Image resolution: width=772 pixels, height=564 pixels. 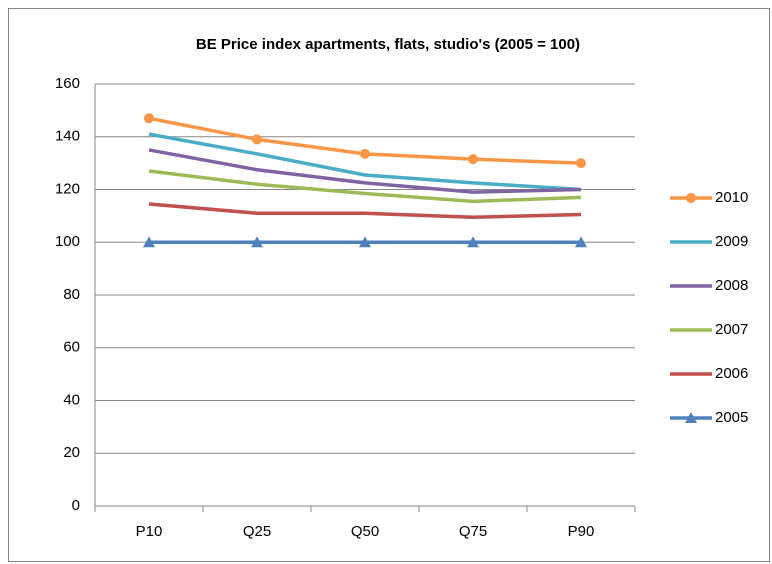 I want to click on y-tick-label: 100, so click(x=67, y=241).